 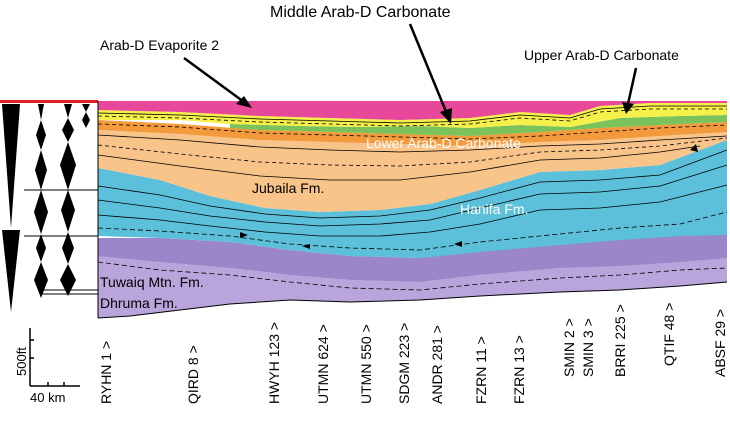 What do you see at coordinates (21, 361) in the screenshot?
I see `vertical-scale-label: 500ft` at bounding box center [21, 361].